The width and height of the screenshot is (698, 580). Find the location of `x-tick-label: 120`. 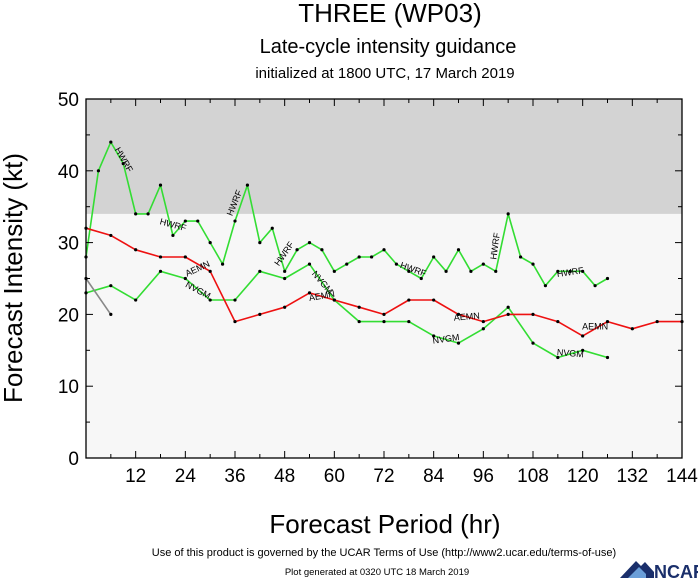

x-tick-label: 120 is located at coordinates (583, 476).